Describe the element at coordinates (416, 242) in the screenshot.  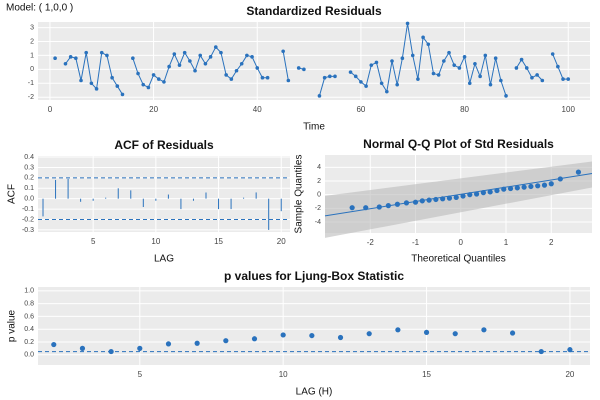
I see `x-tick-label: -1` at that location.